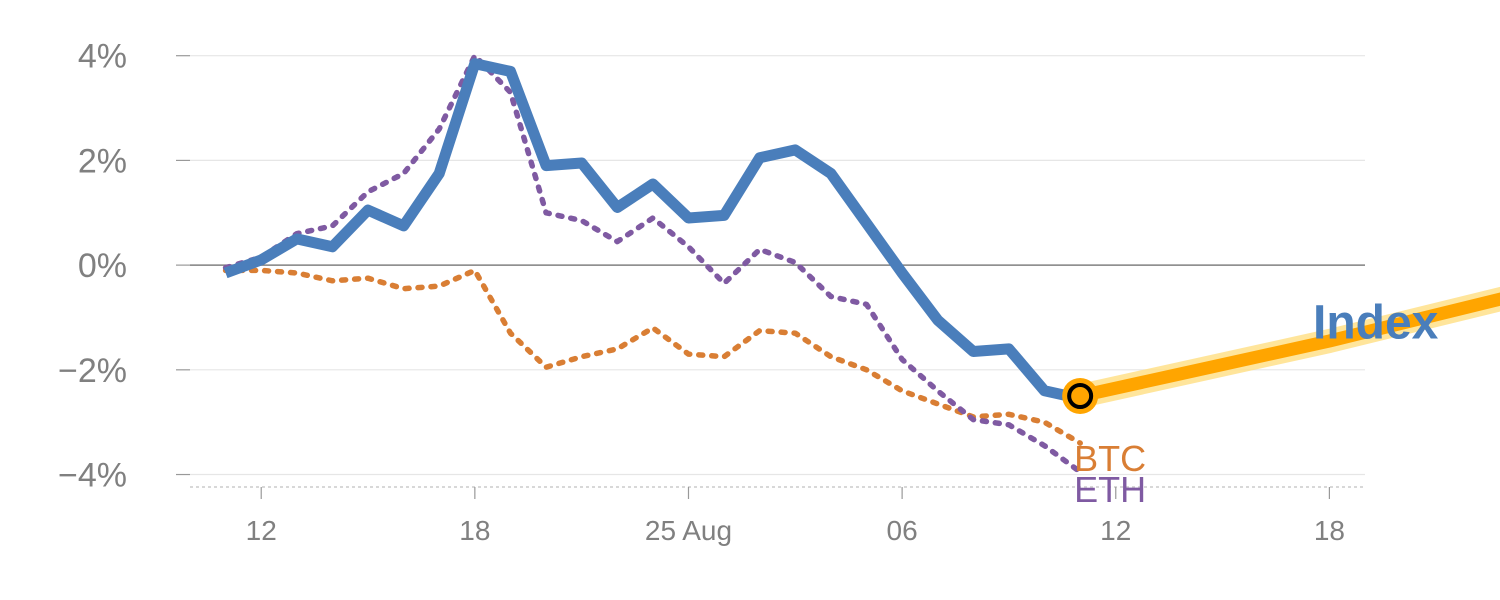 The image size is (1500, 600). What do you see at coordinates (102, 161) in the screenshot?
I see `y-tick-label: 2%` at bounding box center [102, 161].